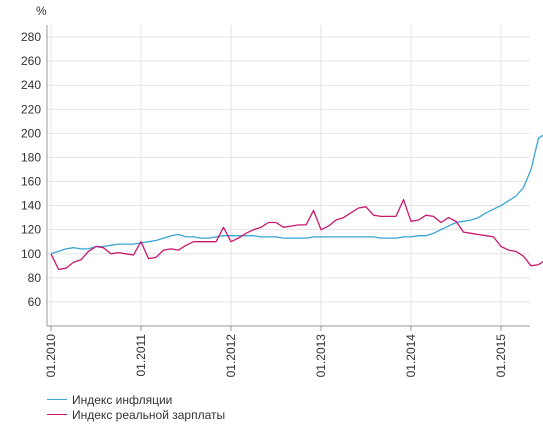 This screenshot has height=432, width=543. Describe the element at coordinates (31, 133) in the screenshot. I see `y-tick-label: 200` at that location.